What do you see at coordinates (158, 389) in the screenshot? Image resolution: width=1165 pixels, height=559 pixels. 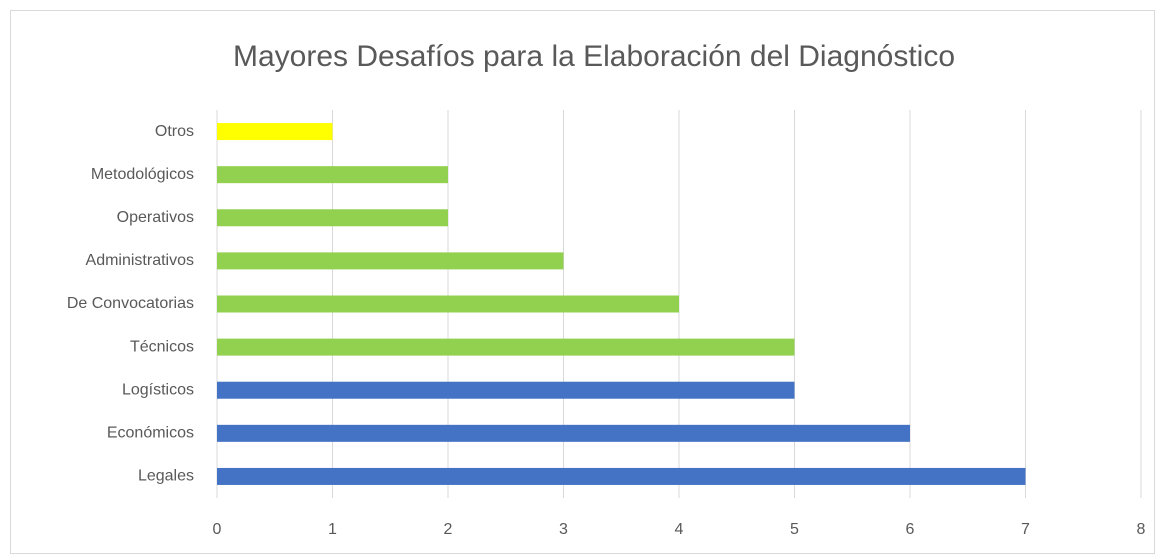 I see `y-tick-label: Logísticos` at bounding box center [158, 389].